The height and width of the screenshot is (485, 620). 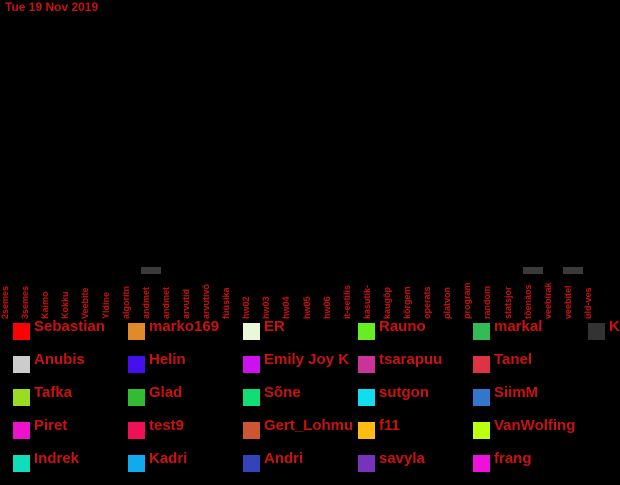 I want to click on legend-item: VanWolfing, so click(x=528, y=428).